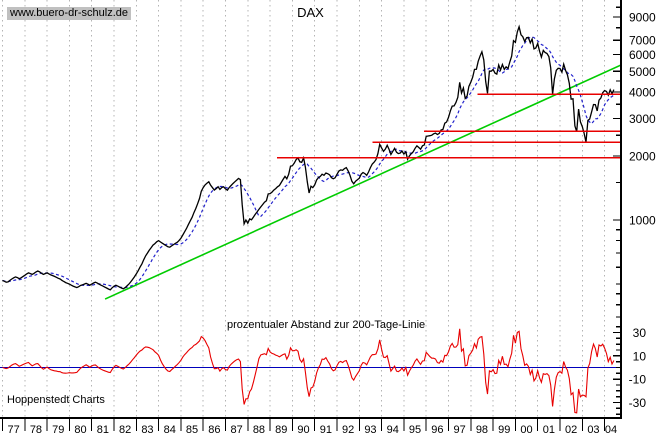 The height and width of the screenshot is (439, 667). What do you see at coordinates (642, 17) in the screenshot?
I see `price-axis-tick-label: 9000` at bounding box center [642, 17].